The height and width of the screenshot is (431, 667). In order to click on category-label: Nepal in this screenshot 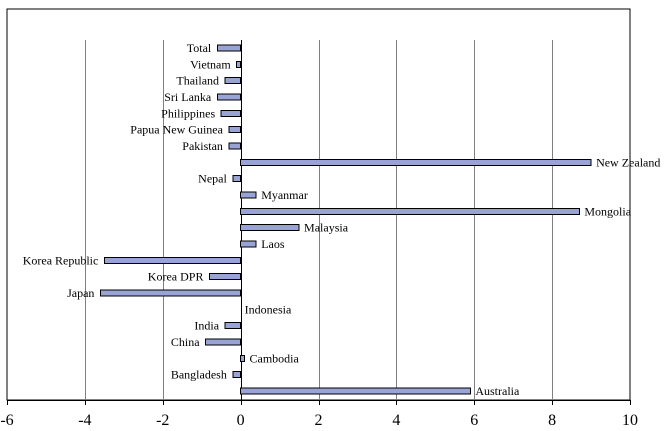, I will do `click(212, 179)`.